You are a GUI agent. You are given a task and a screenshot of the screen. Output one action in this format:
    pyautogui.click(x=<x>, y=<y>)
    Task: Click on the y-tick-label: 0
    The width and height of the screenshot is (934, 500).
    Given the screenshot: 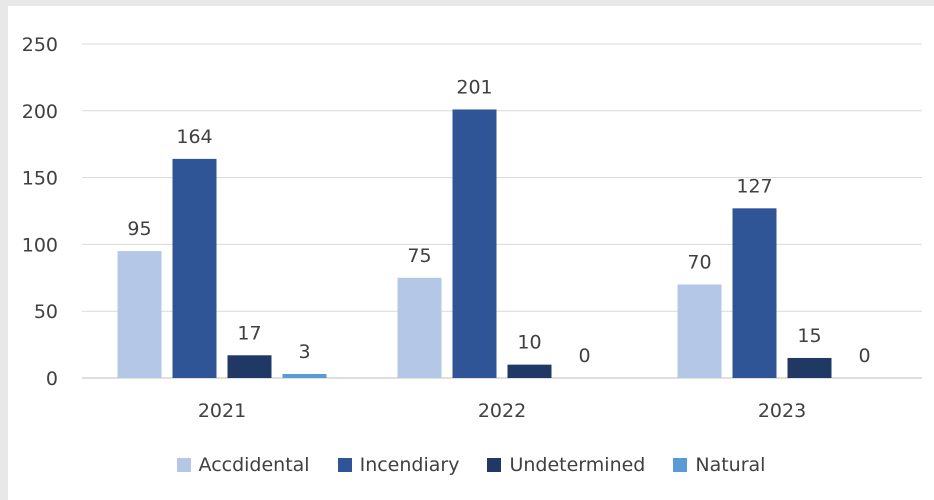 What is the action you would take?
    pyautogui.click(x=52, y=379)
    